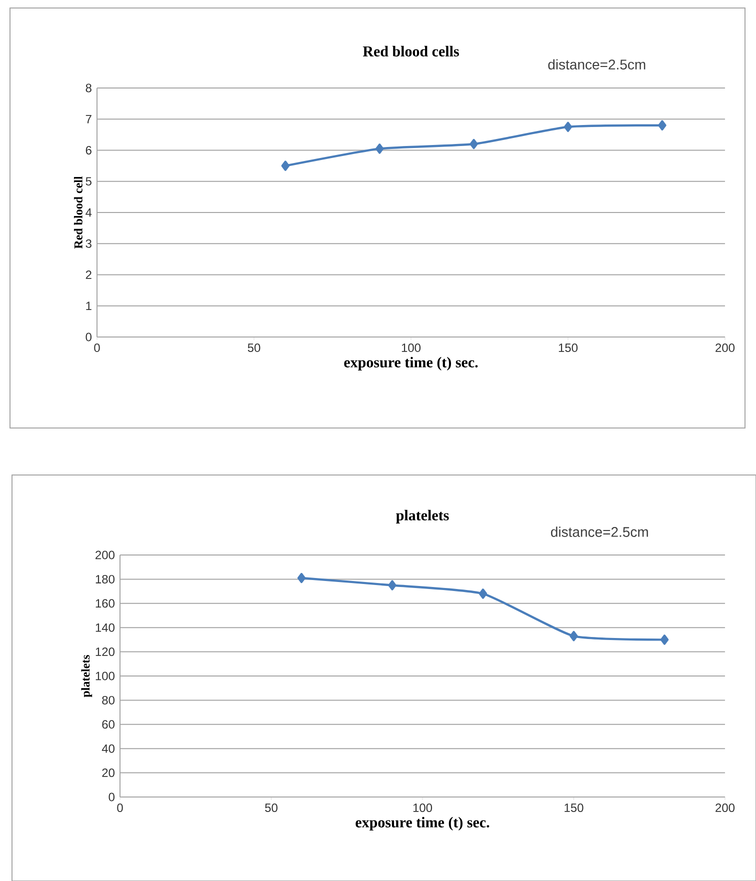  Describe the element at coordinates (120, 808) in the screenshot. I see `x-tick-label: 0` at that location.